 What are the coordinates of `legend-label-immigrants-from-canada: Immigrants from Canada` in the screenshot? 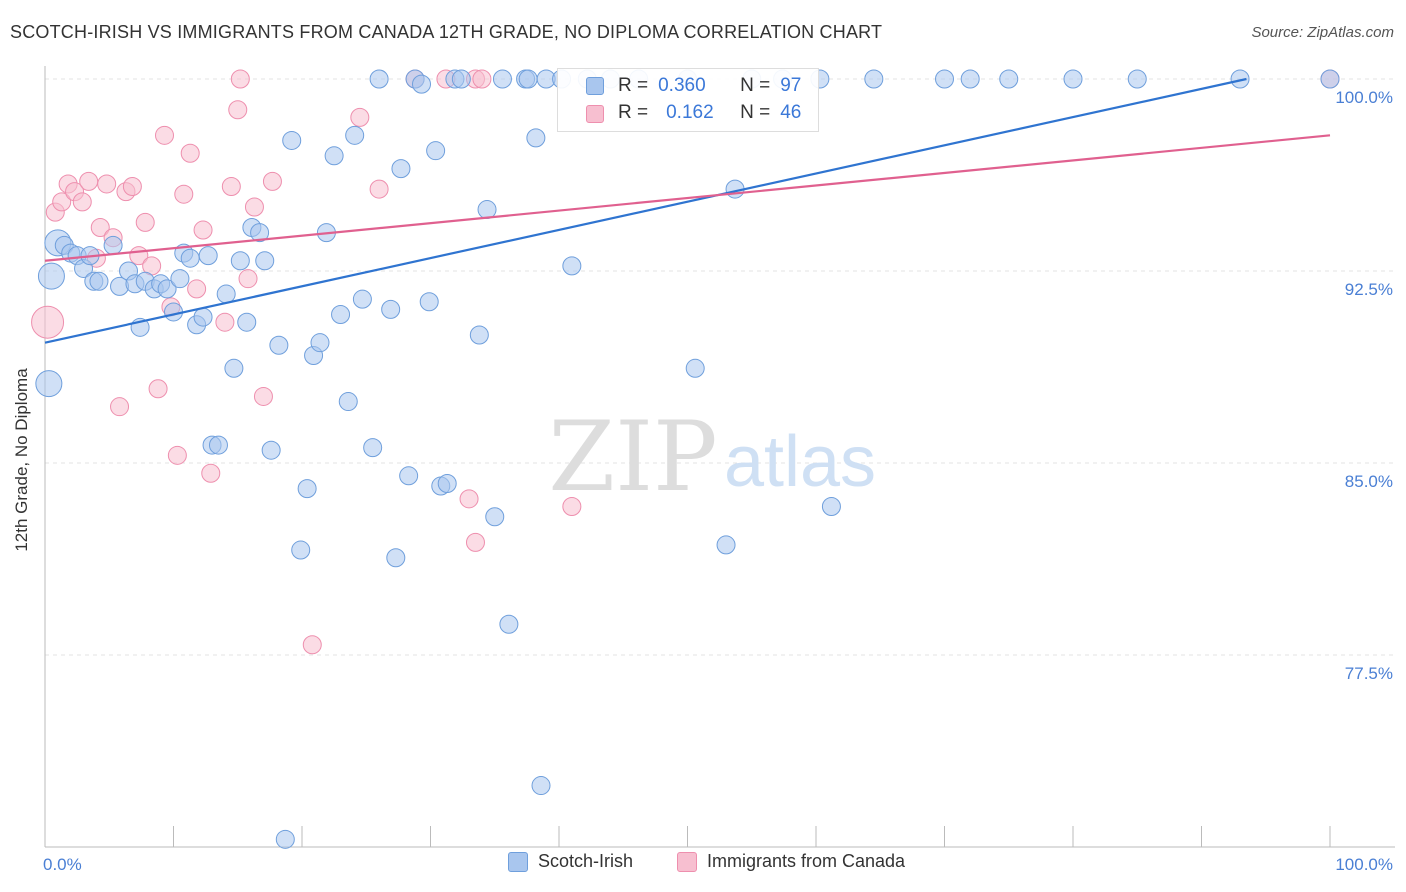 It's located at (806, 861).